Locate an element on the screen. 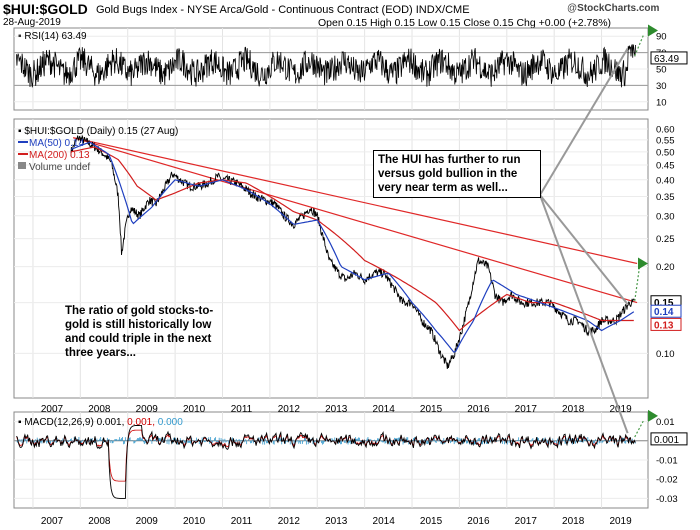  chart-date: 28-Aug-2019 is located at coordinates (32, 22).